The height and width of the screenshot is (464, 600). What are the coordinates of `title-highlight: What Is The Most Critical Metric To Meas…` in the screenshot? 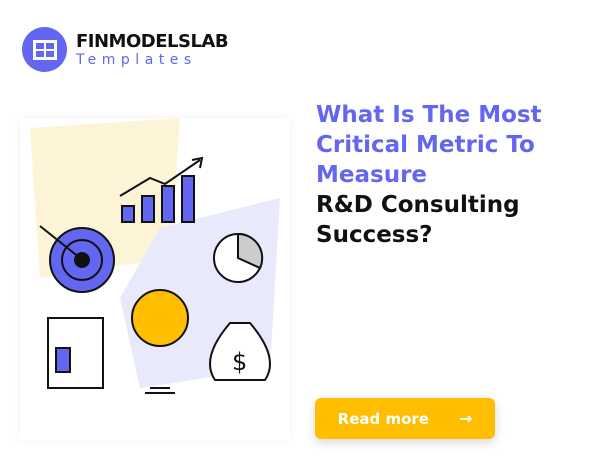 It's located at (429, 145).